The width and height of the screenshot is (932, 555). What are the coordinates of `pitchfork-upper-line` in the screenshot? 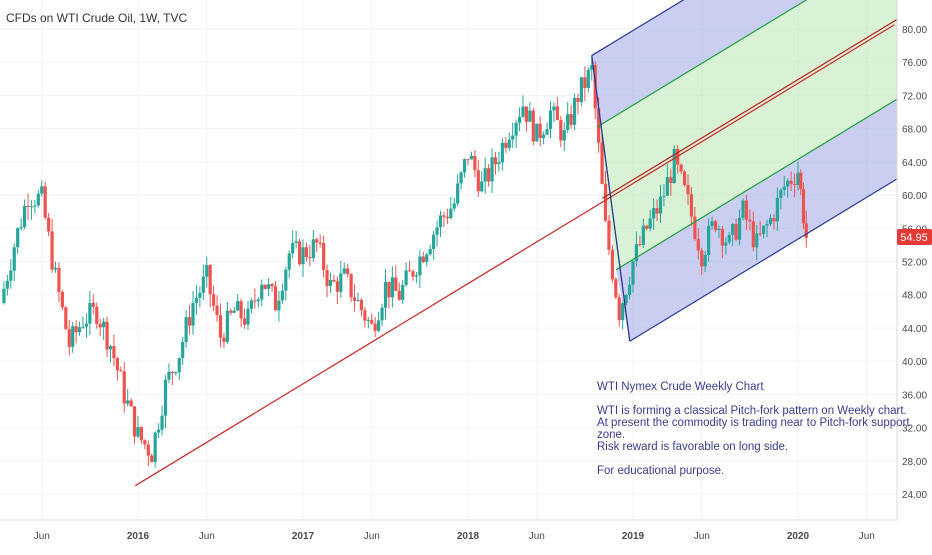 It's located at (761, 28).